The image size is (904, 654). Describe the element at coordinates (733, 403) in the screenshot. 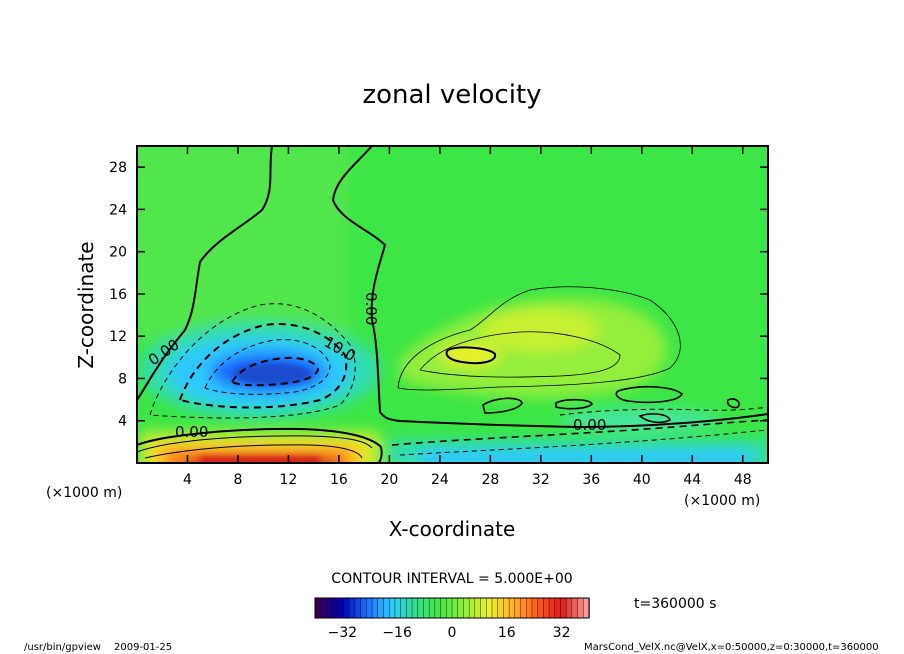

I see `contour-zero-blob-e` at that location.